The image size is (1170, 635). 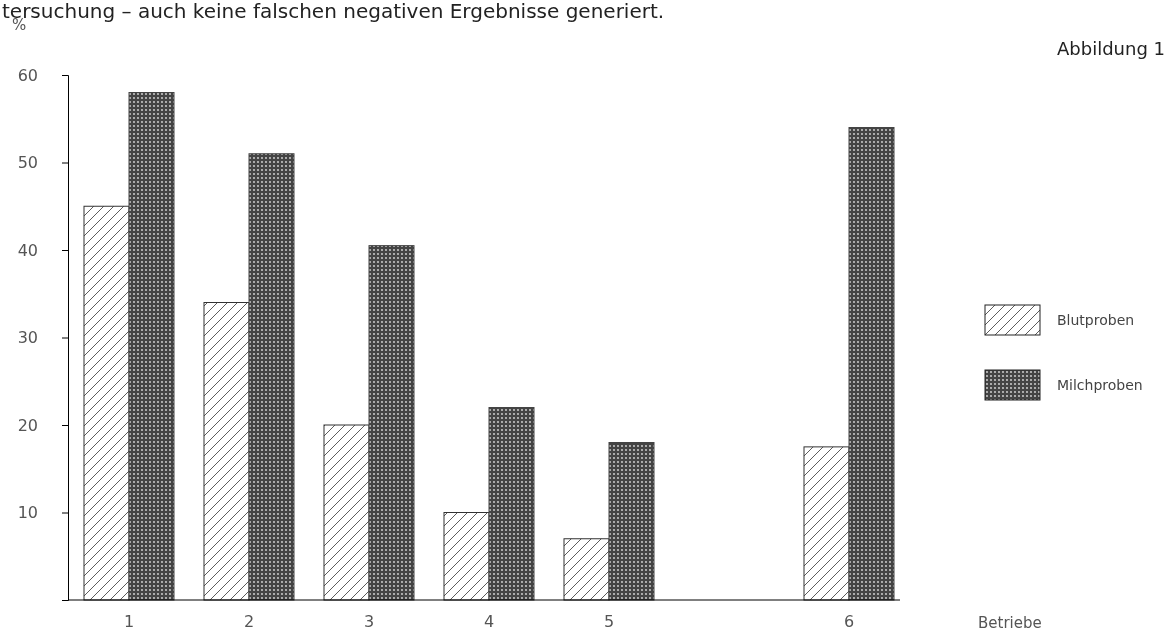 I want to click on text: Abbildung 1, so click(x=1110, y=48).